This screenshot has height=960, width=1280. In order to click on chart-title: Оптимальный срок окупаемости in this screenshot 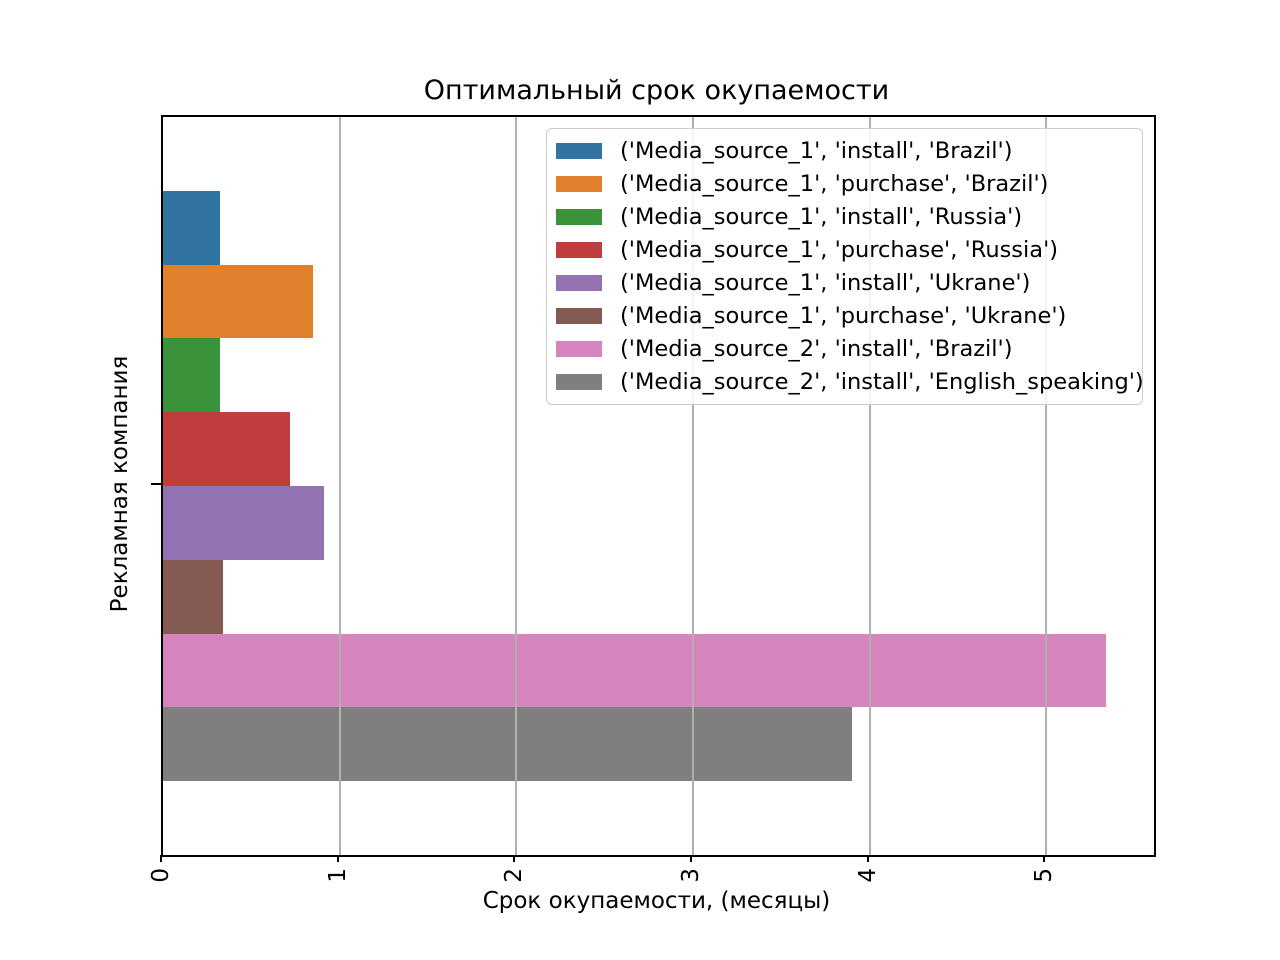, I will do `click(656, 90)`.